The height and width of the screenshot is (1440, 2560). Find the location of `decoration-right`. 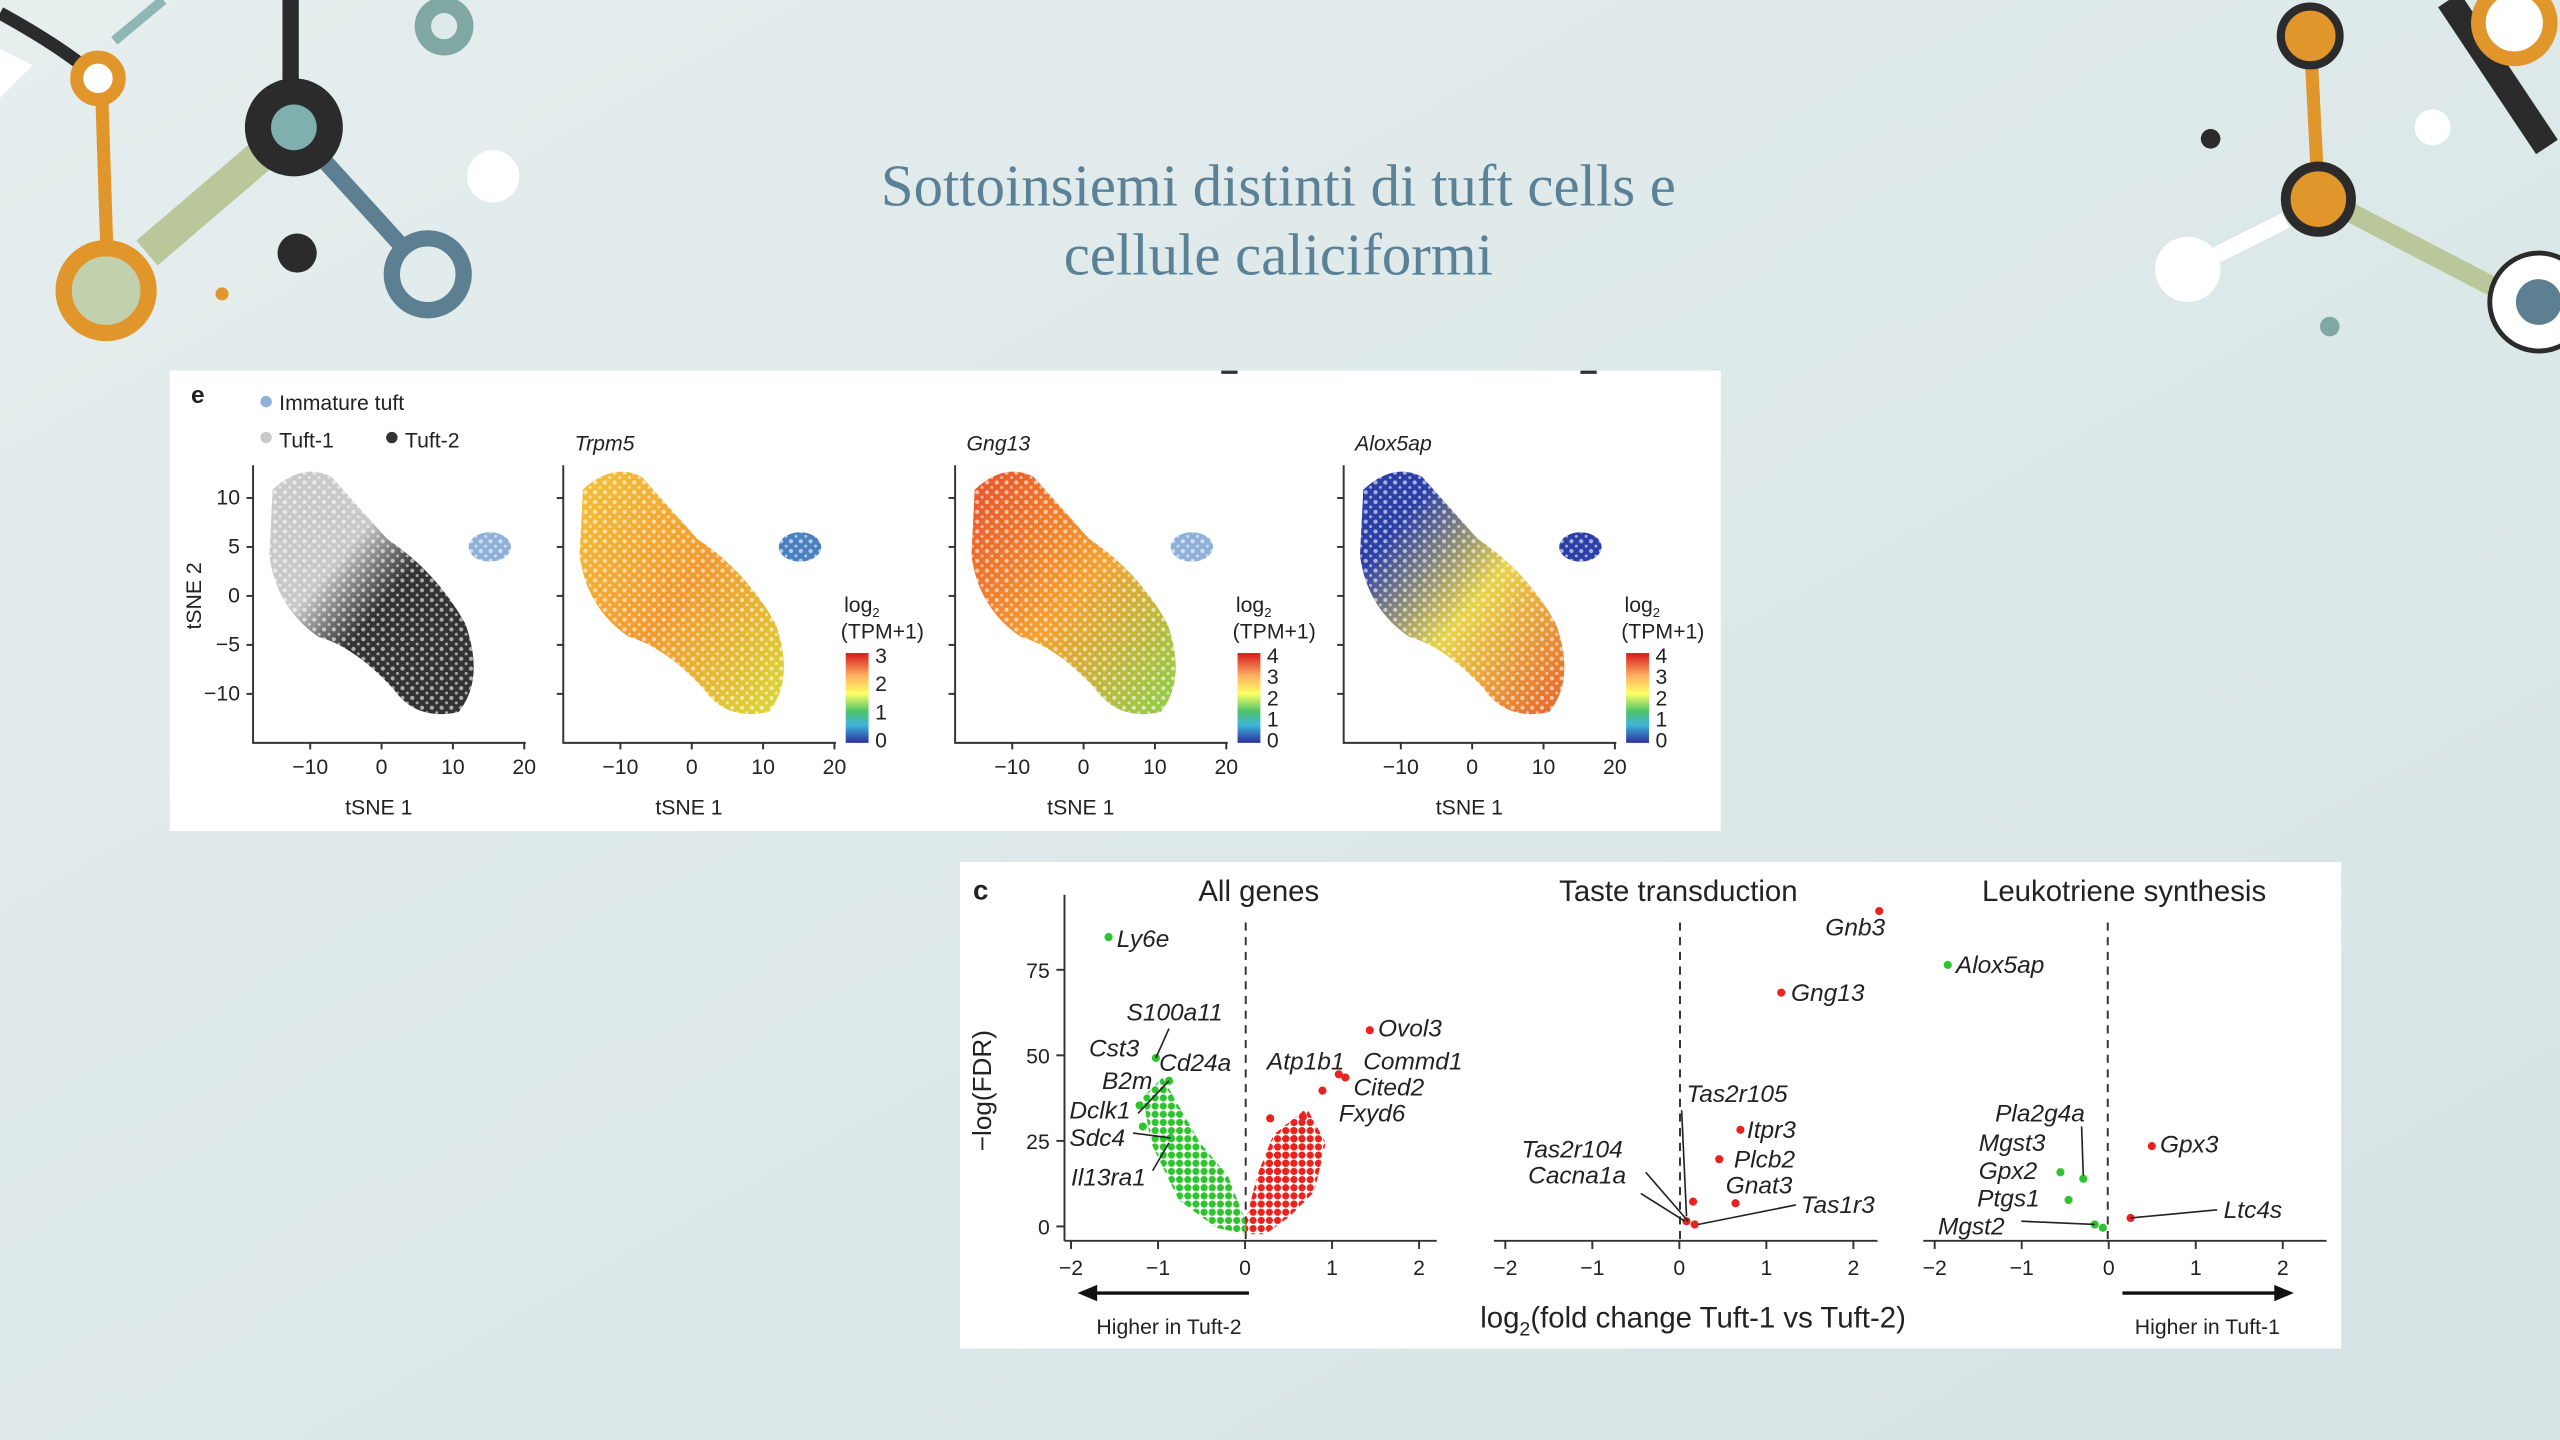

decoration-right is located at coordinates (2357, 177).